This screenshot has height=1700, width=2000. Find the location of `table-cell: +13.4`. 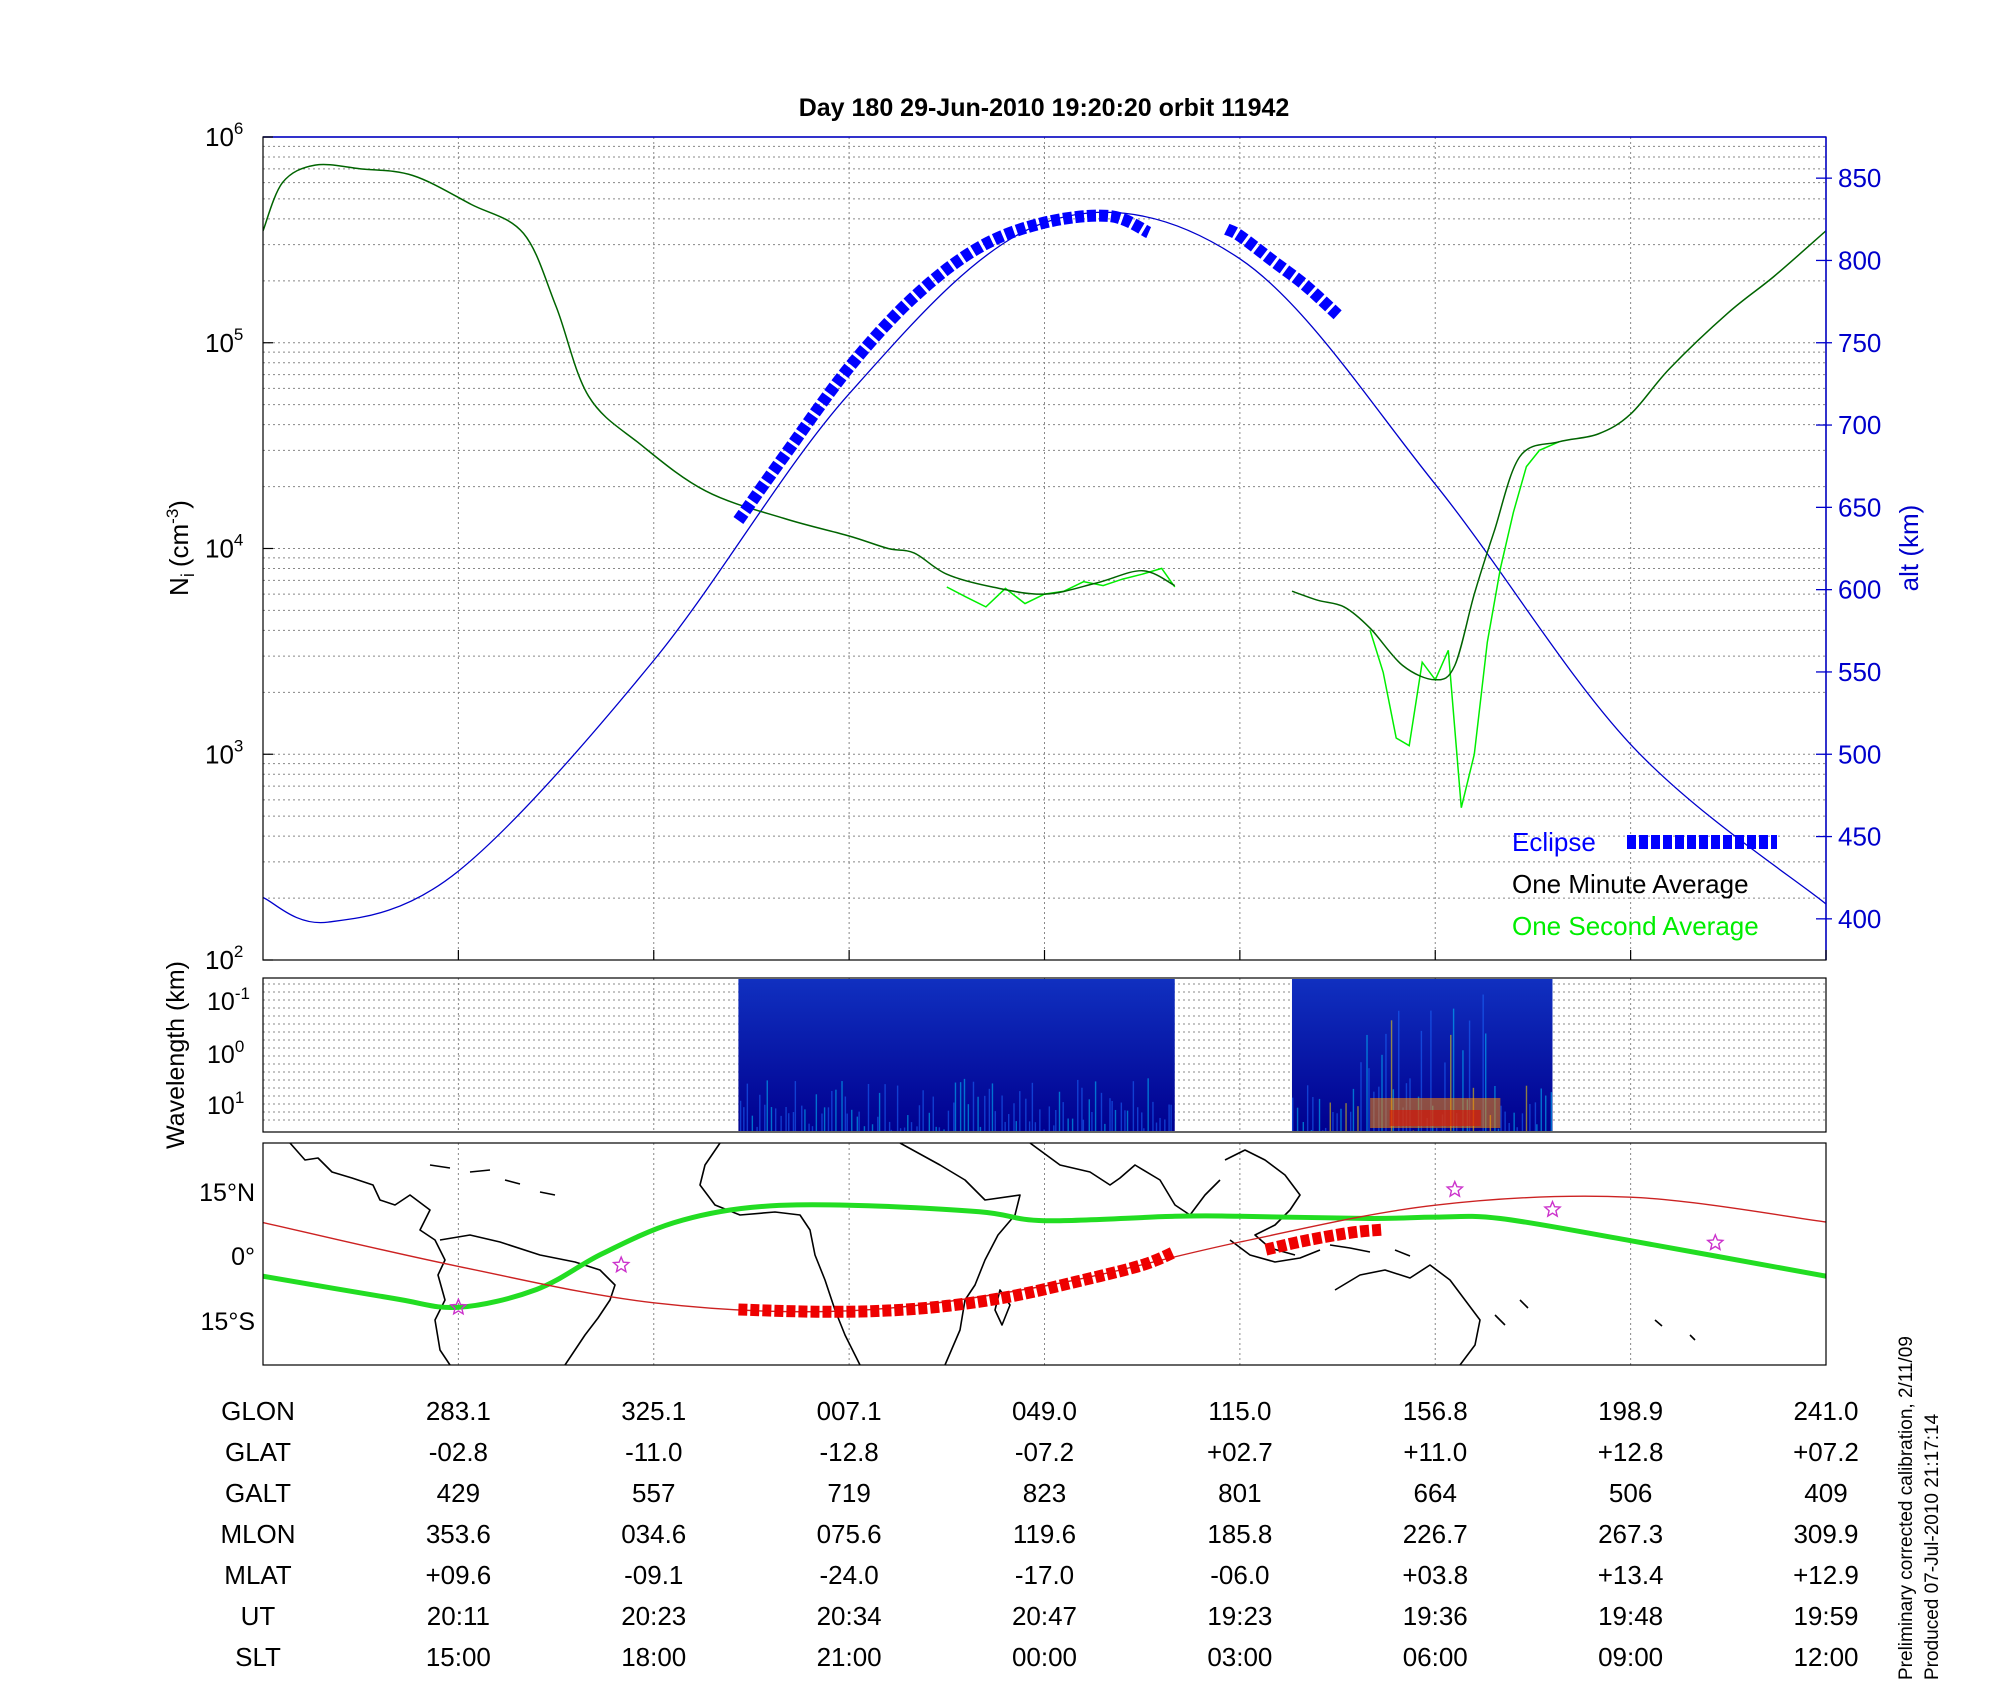

table-cell: +13.4 is located at coordinates (1631, 1575).